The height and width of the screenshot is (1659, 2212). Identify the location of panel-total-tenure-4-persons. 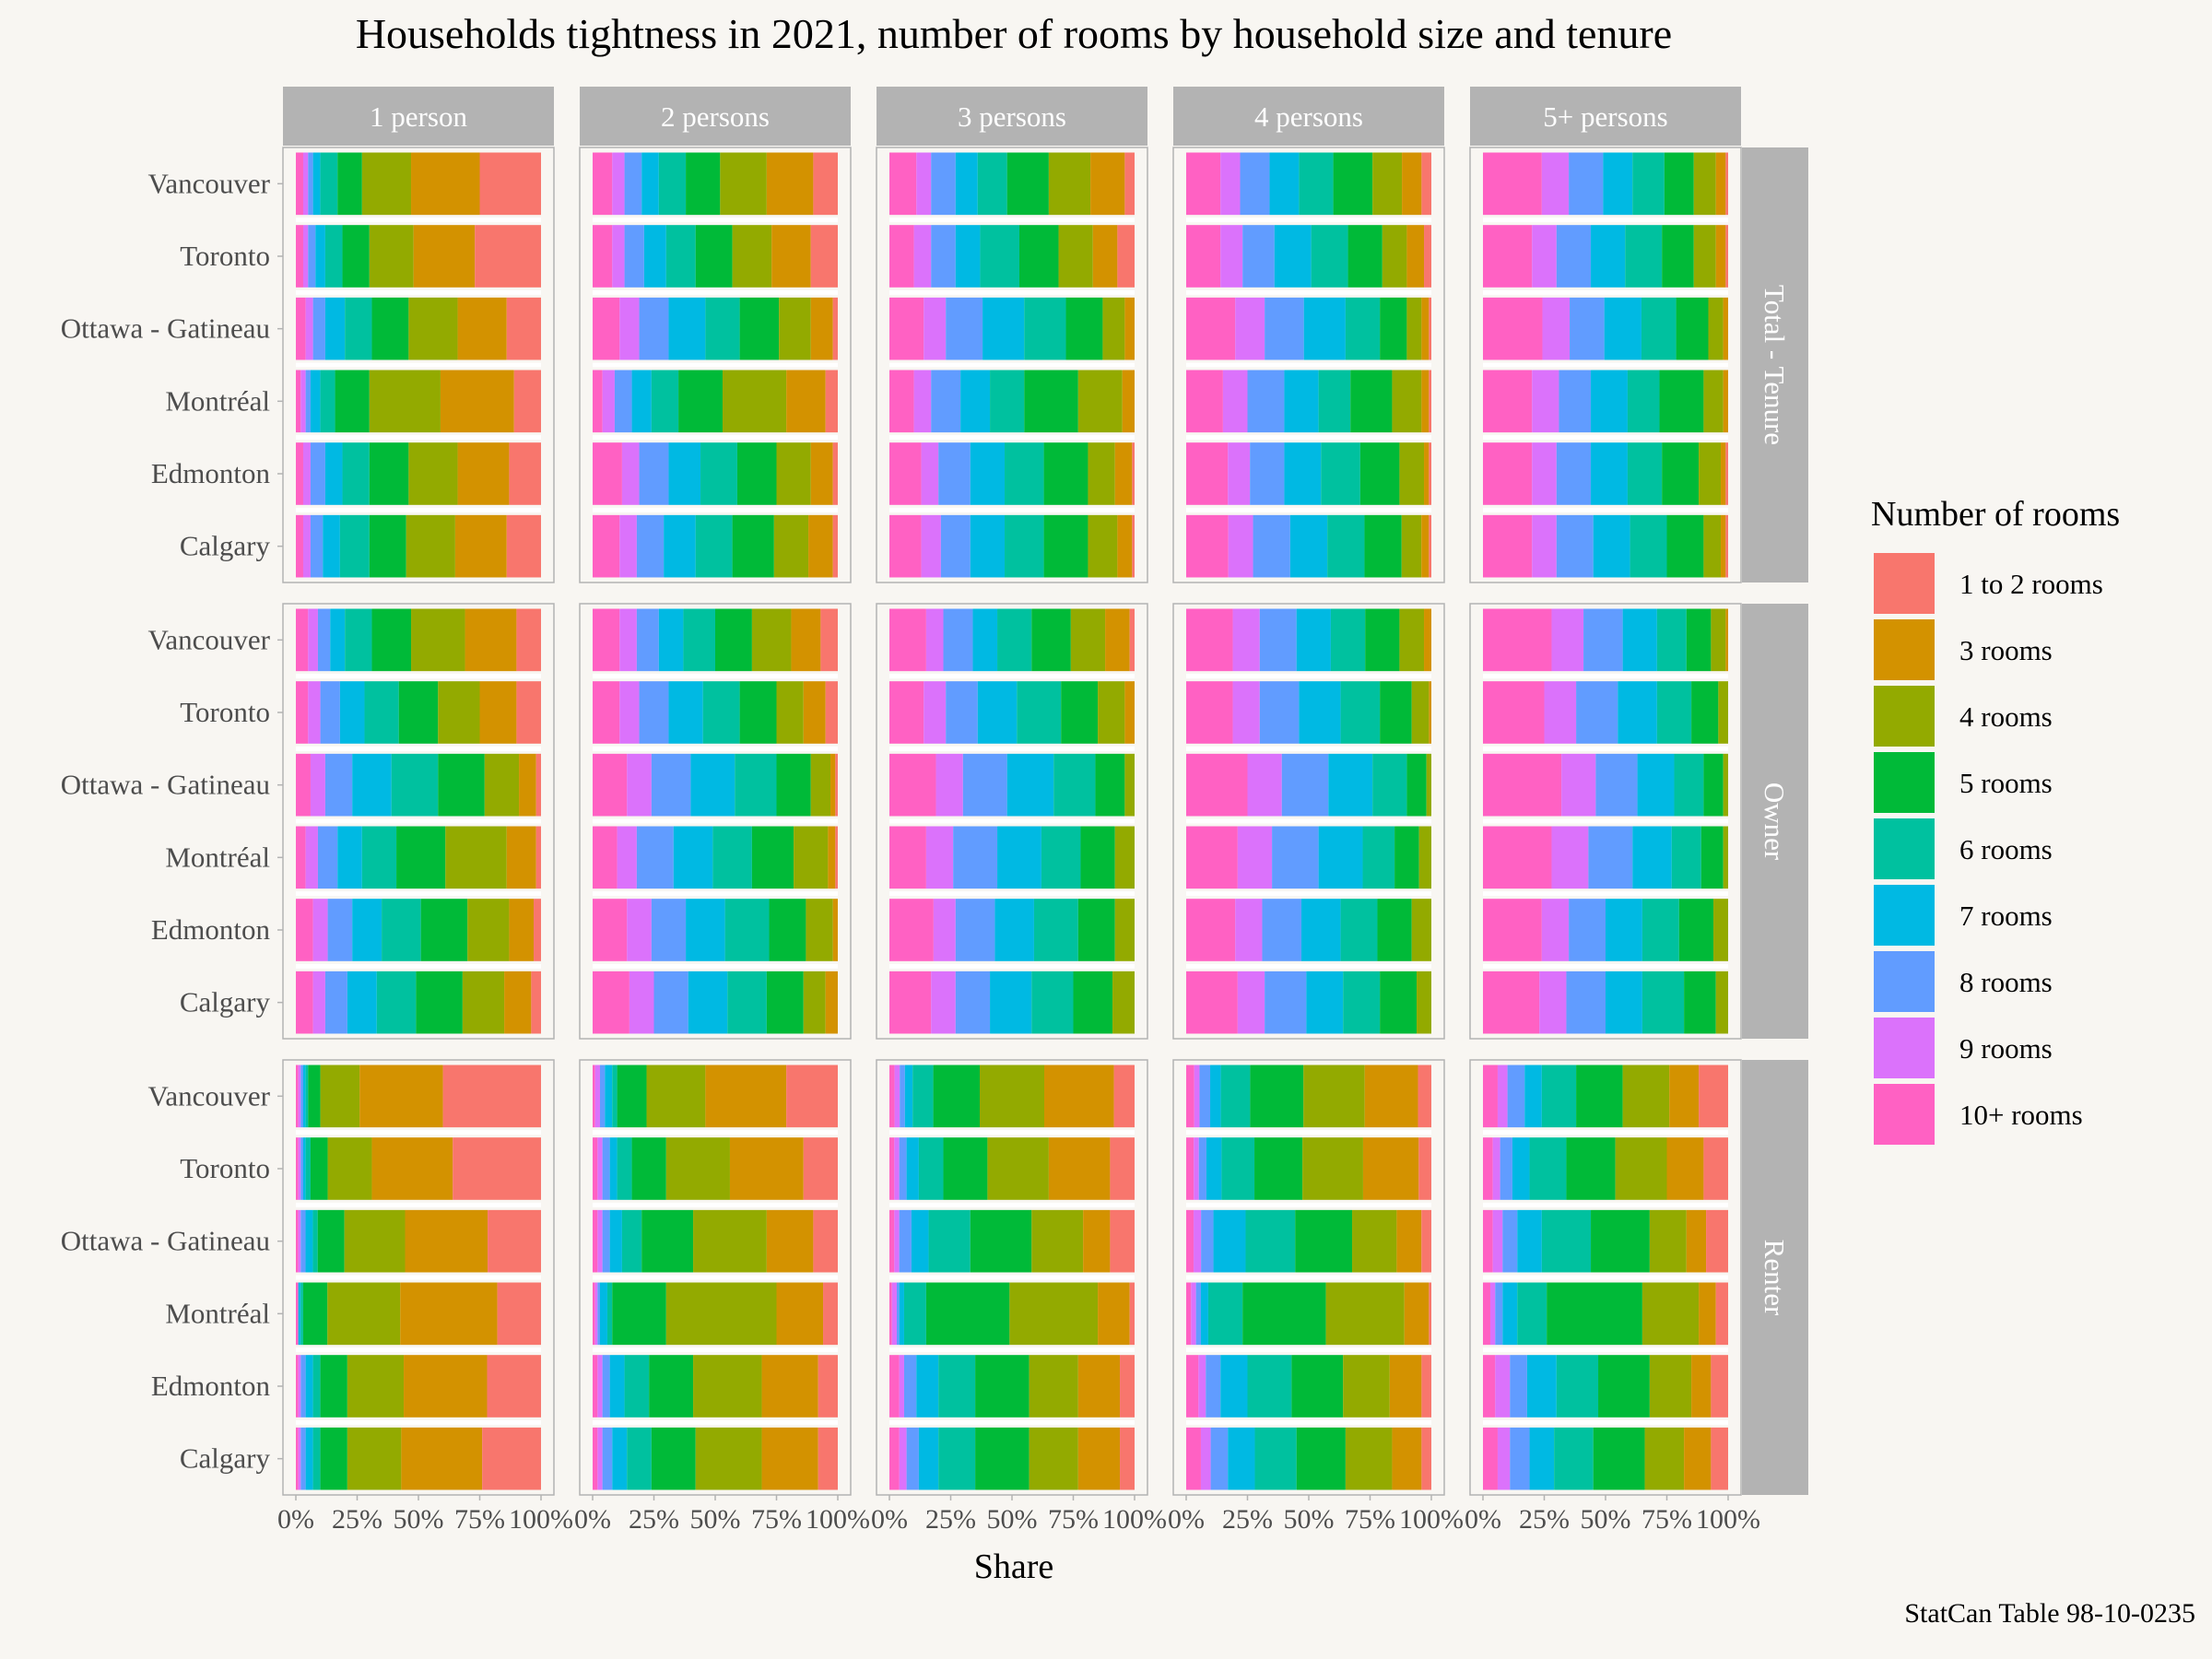
(1308, 365).